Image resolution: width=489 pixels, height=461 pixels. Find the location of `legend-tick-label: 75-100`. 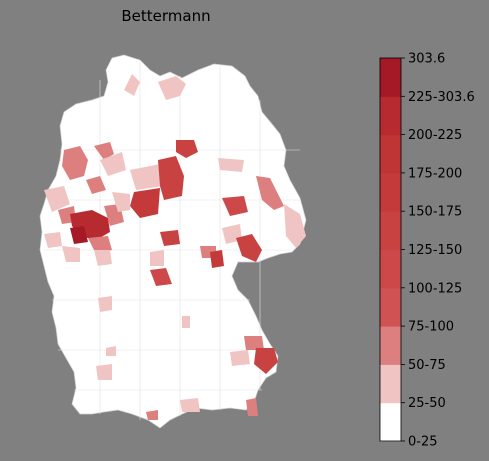

legend-tick-label: 75-100 is located at coordinates (431, 327).